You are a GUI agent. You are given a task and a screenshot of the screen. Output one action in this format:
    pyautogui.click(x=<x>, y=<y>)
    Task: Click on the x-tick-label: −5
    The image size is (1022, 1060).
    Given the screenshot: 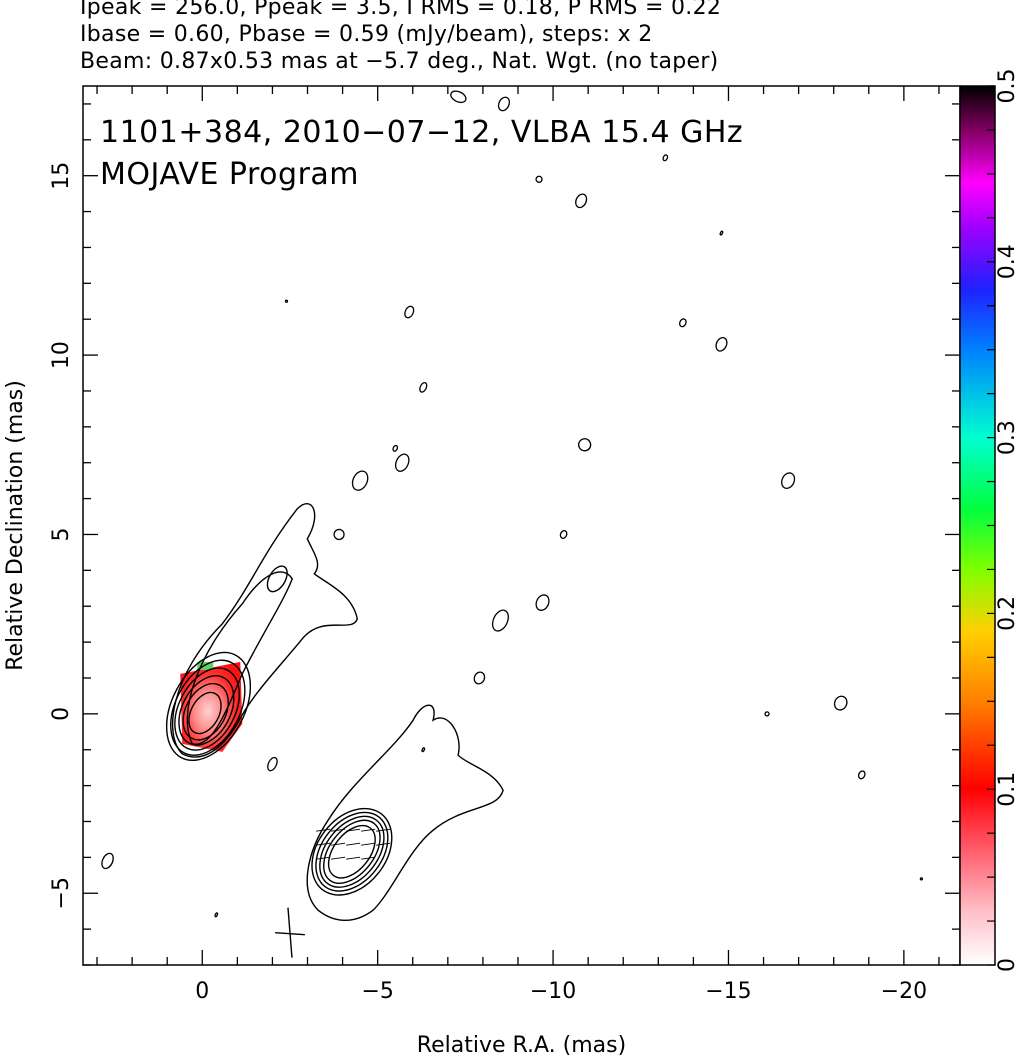 What is the action you would take?
    pyautogui.click(x=377, y=991)
    